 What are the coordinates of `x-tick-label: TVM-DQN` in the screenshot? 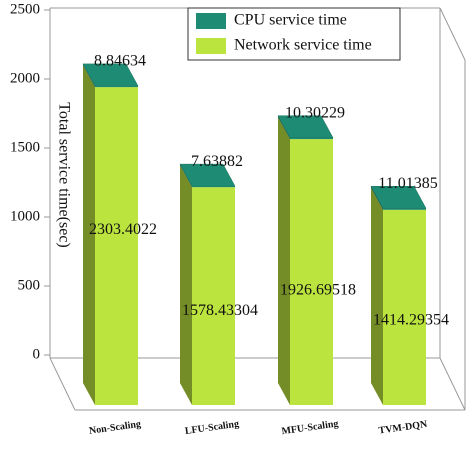 It's located at (403, 428).